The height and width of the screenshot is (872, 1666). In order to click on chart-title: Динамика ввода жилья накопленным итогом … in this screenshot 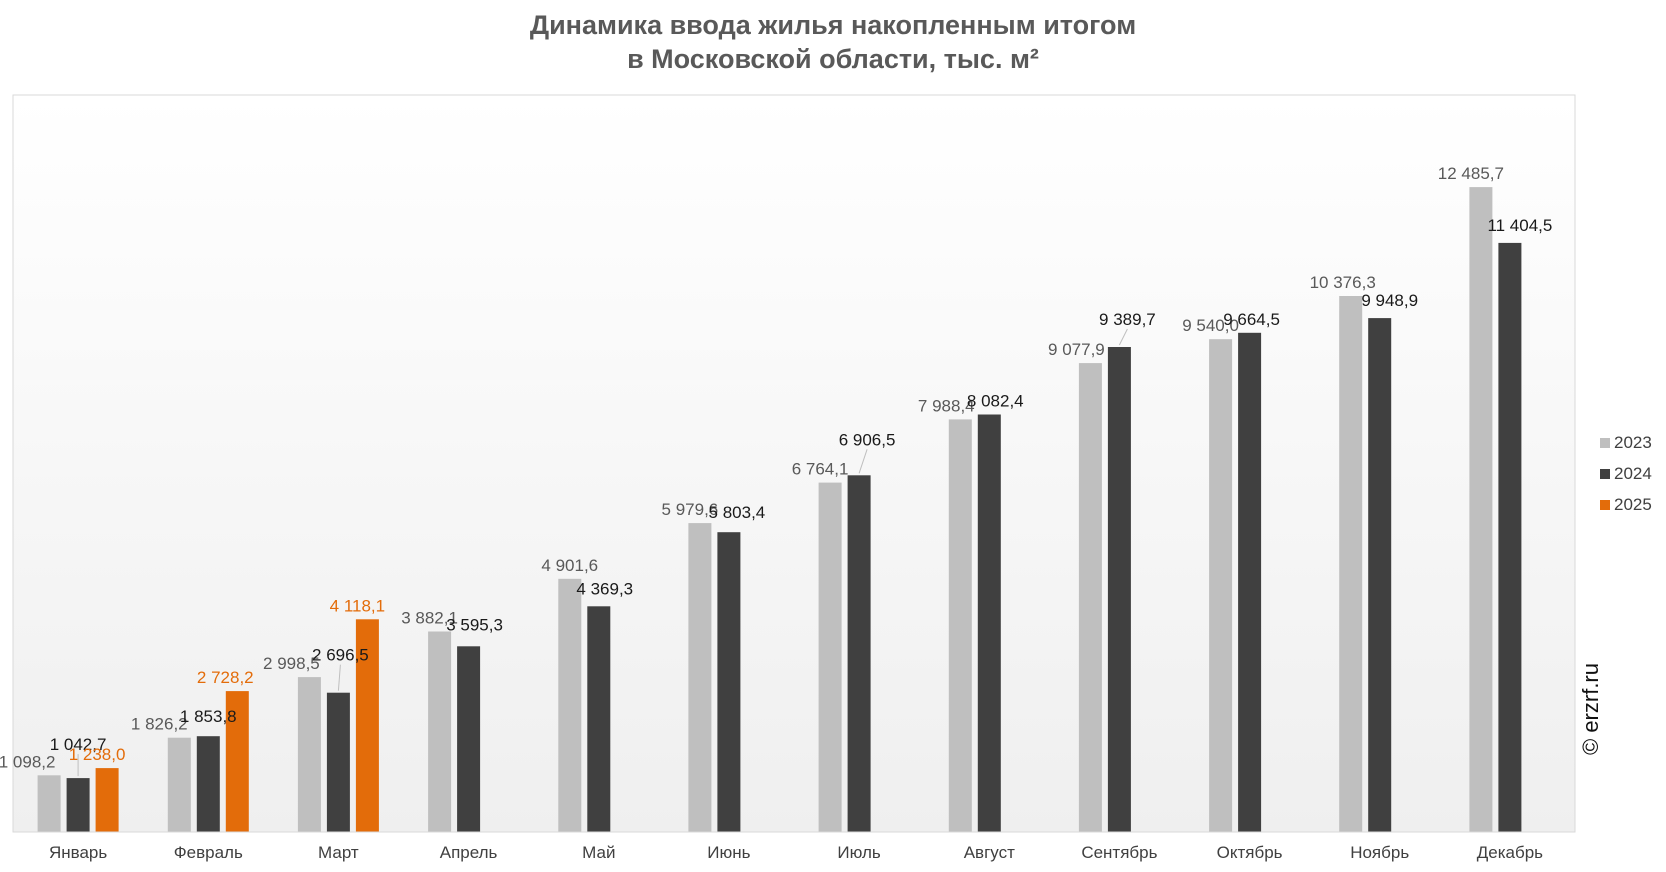, I will do `click(833, 42)`.